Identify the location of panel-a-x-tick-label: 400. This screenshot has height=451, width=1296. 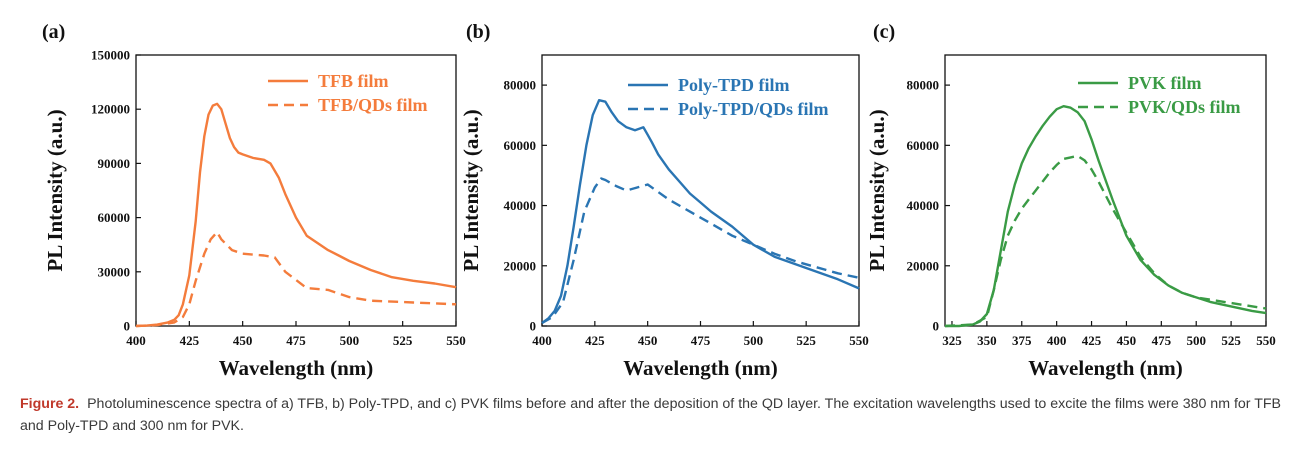
(136, 340).